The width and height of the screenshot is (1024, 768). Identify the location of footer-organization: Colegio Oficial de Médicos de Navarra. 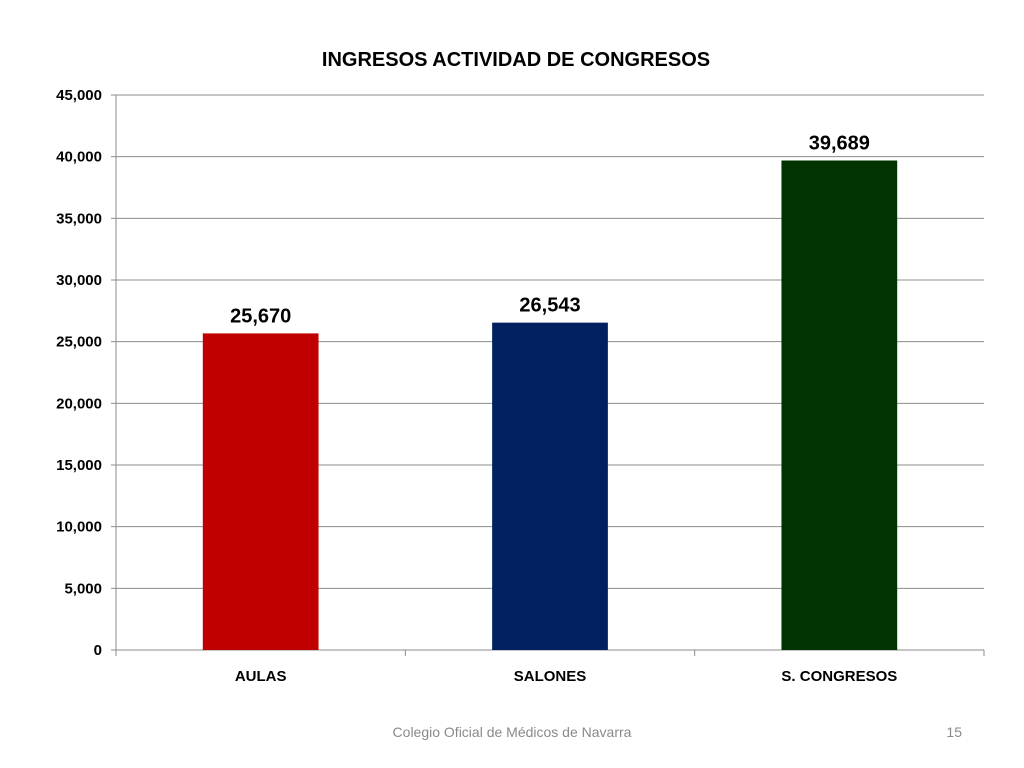
(512, 732).